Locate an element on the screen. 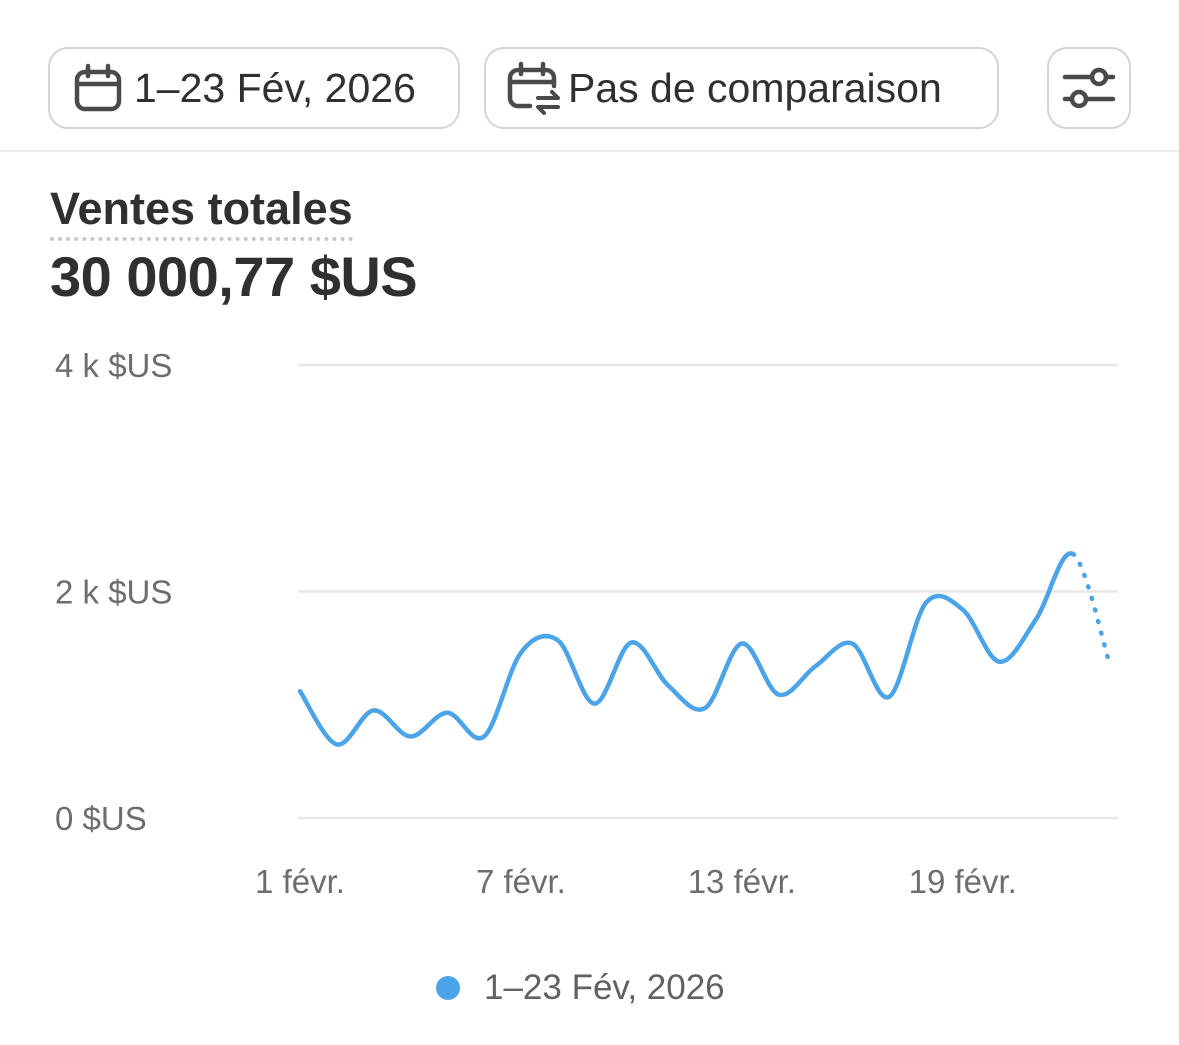 This screenshot has height=1045, width=1179. y-tick-label: 2 k $US is located at coordinates (113, 592).